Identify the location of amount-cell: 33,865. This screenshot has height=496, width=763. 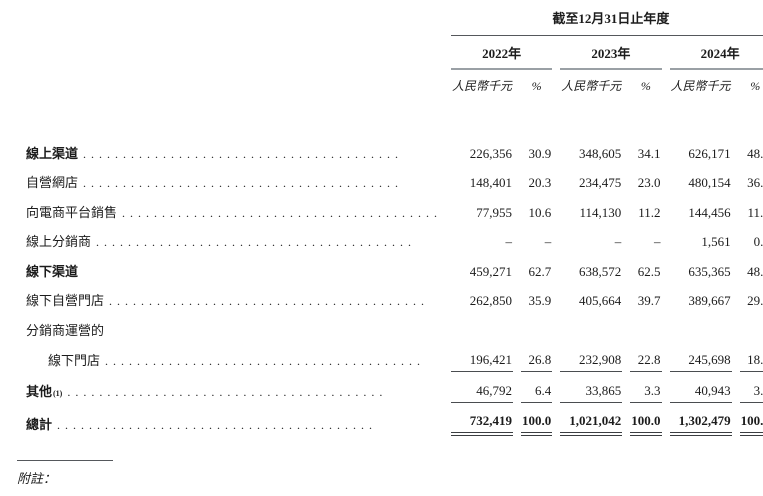
(591, 387).